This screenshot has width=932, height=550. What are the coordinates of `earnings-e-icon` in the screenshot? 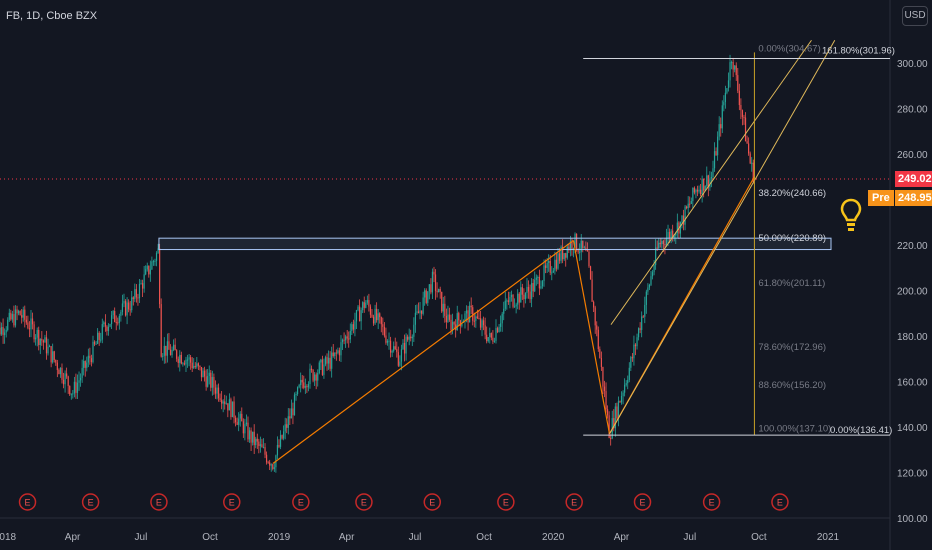 It's located at (711, 502).